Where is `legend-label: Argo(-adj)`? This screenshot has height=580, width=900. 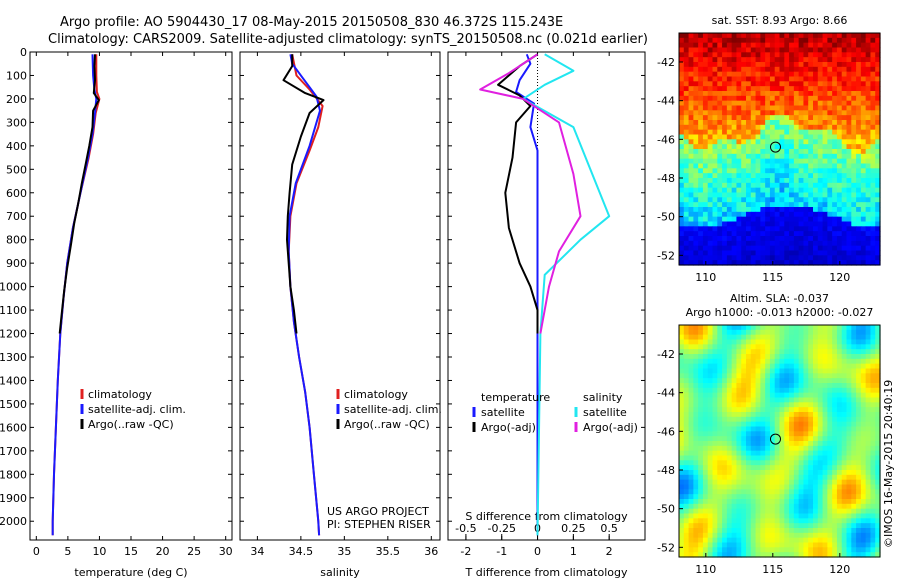 legend-label: Argo(-adj) is located at coordinates (610, 427).